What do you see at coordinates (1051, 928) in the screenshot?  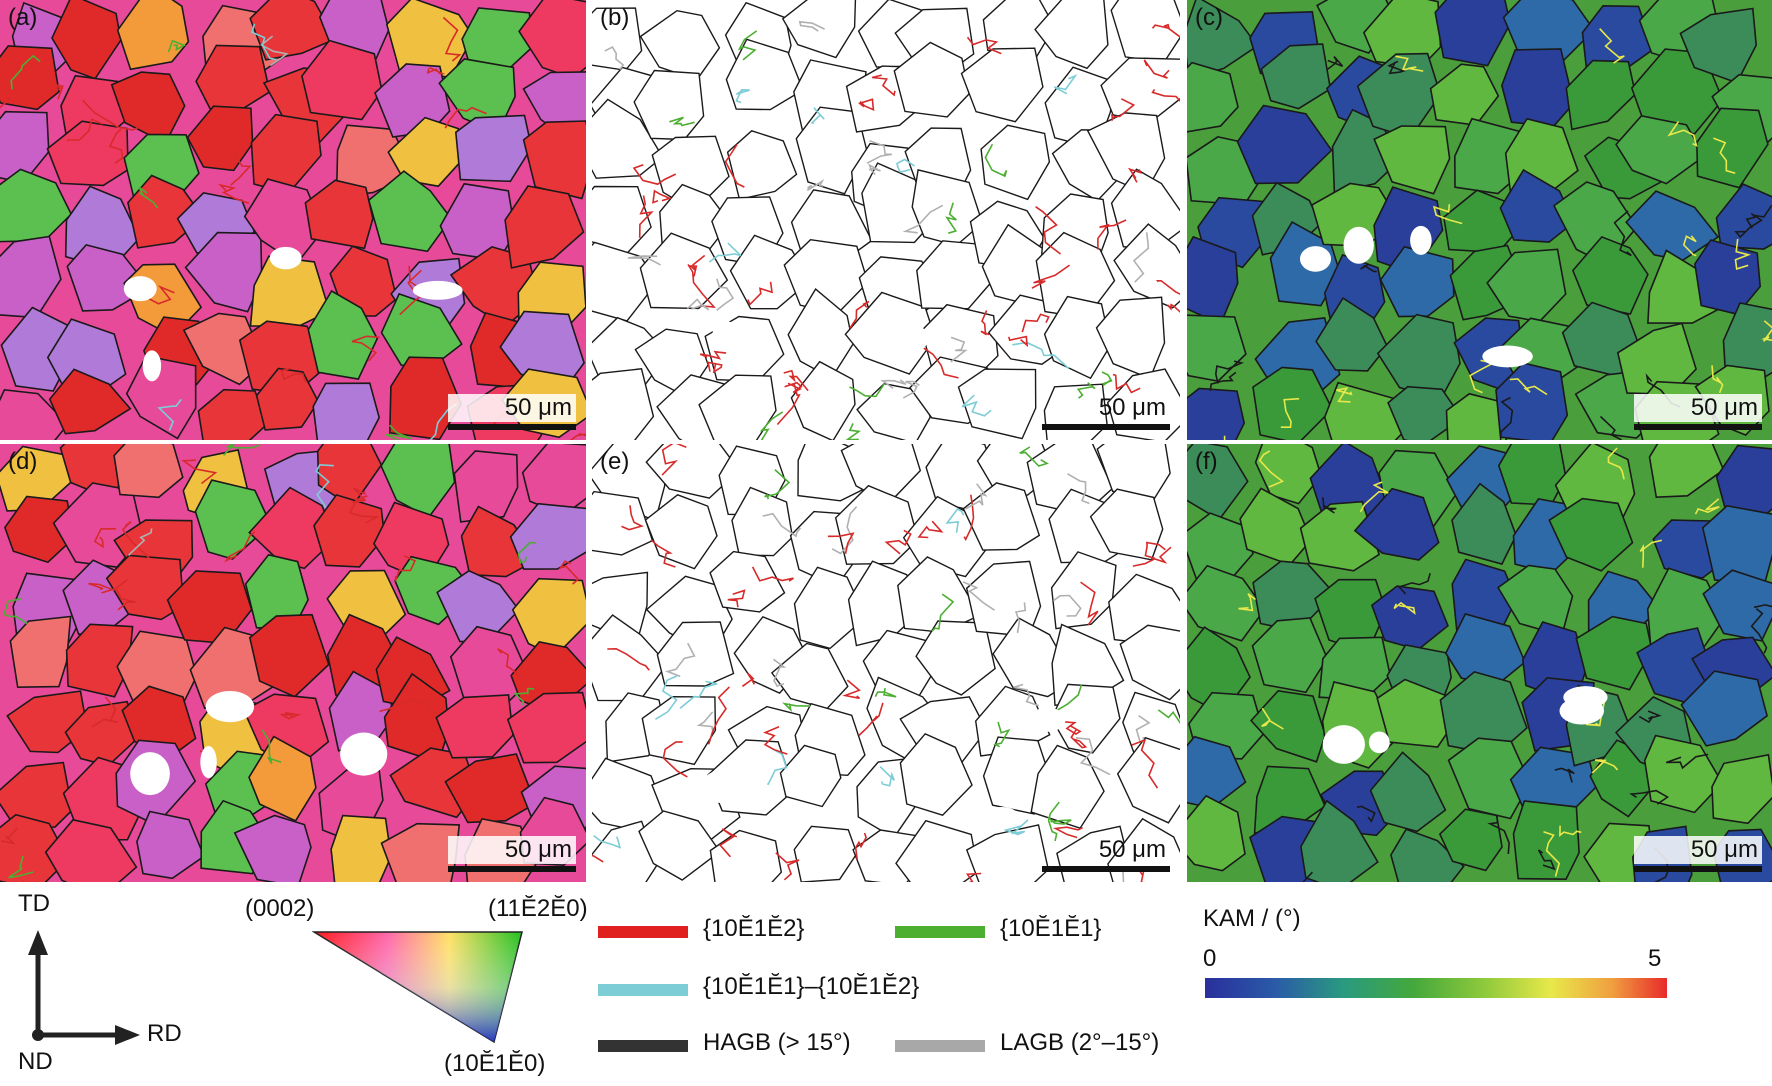 I see `legend-1011-label: {10Ĕ1Ĕ1}` at bounding box center [1051, 928].